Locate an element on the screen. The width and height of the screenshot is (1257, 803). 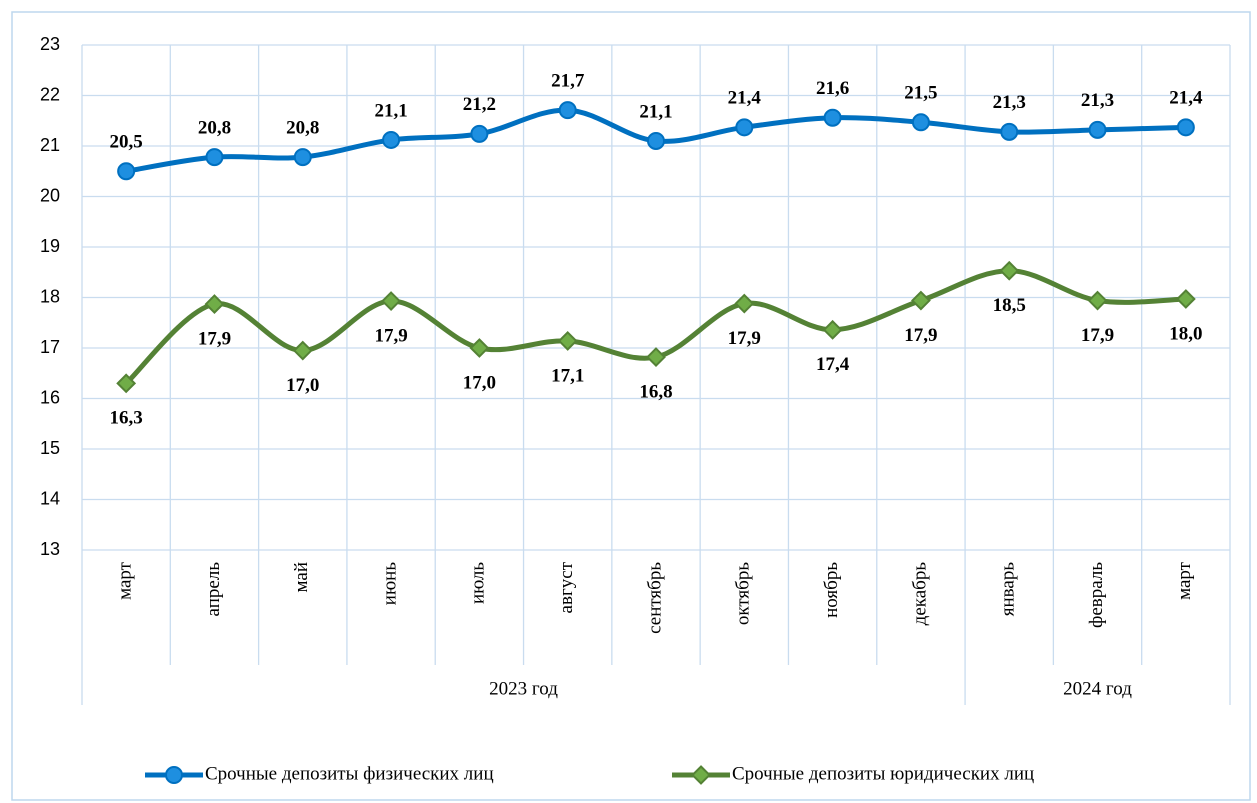
y-tick-label: 13 is located at coordinates (50, 549).